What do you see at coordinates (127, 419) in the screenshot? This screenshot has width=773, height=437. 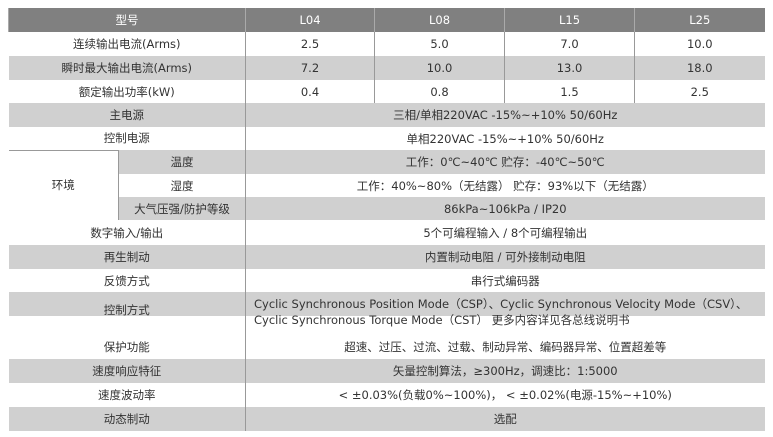 I see `row-label: 动态制动` at bounding box center [127, 419].